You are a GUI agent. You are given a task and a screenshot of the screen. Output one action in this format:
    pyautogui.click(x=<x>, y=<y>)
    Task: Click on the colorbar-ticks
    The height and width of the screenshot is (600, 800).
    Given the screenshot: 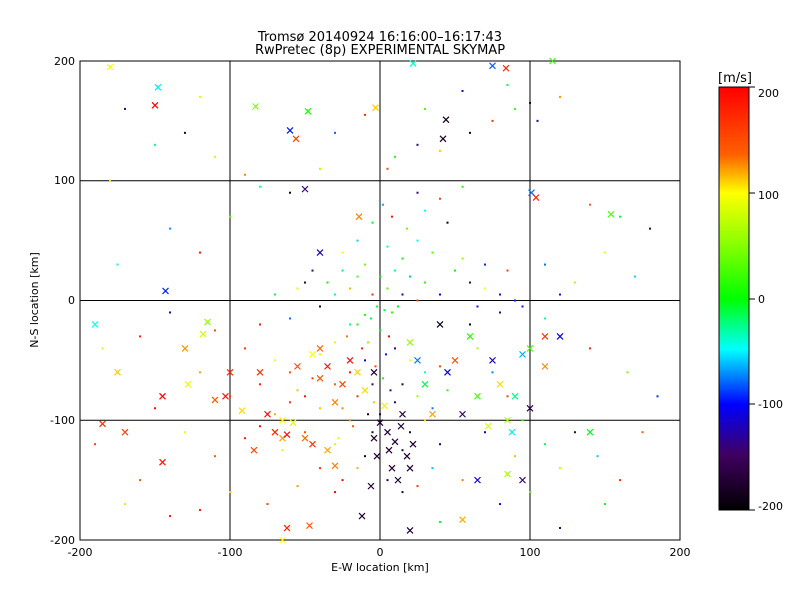 What is the action you would take?
    pyautogui.click(x=752, y=298)
    